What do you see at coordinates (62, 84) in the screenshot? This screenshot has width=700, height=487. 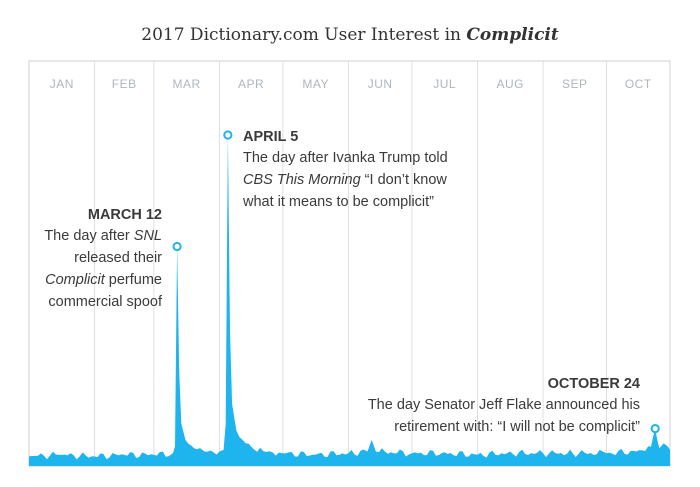 I see `month-label: JAN` at bounding box center [62, 84].